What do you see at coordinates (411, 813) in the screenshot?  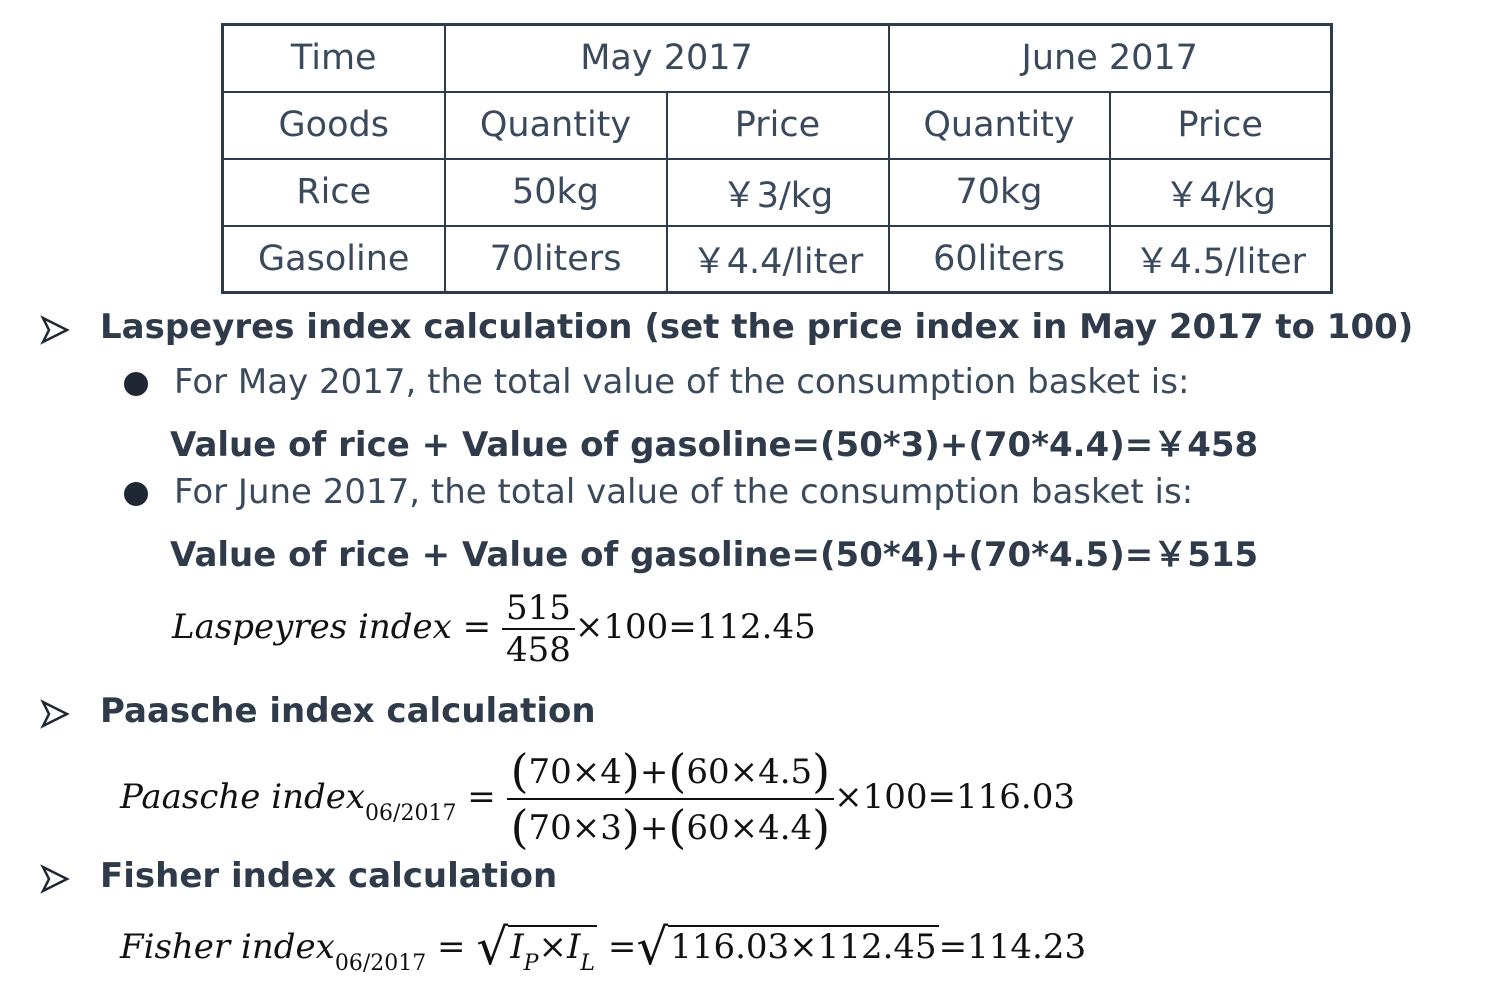 I see `paasche-subscript: 06/2017` at bounding box center [411, 813].